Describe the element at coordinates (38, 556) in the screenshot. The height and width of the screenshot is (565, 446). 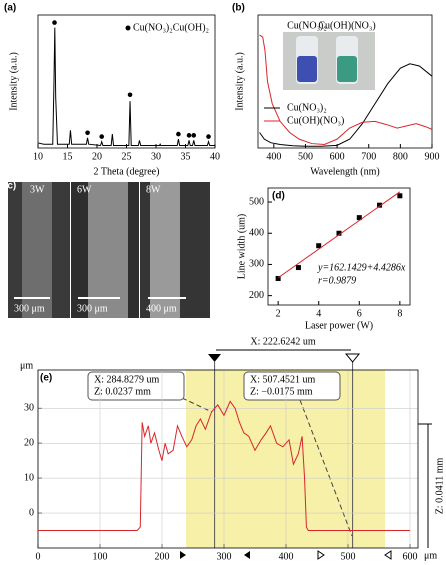
I see `x-tick-label: 0` at that location.